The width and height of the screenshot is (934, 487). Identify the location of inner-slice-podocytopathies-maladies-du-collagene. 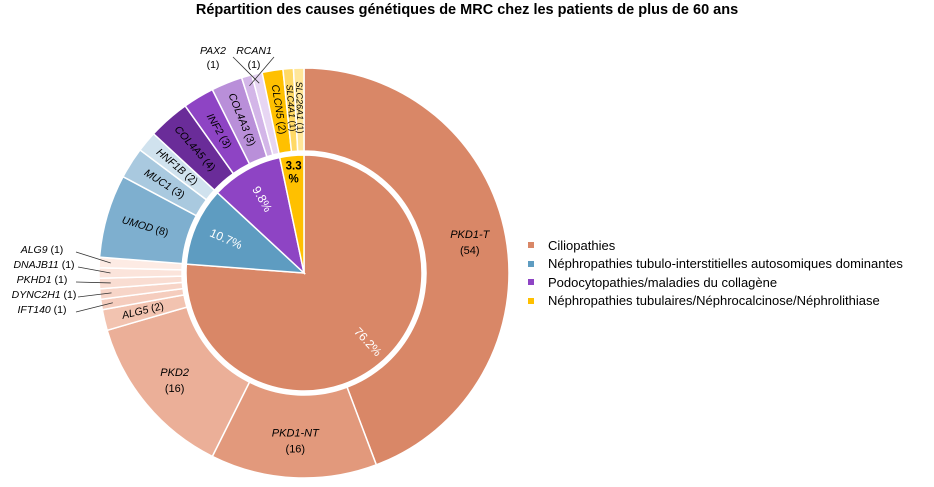
(261, 216).